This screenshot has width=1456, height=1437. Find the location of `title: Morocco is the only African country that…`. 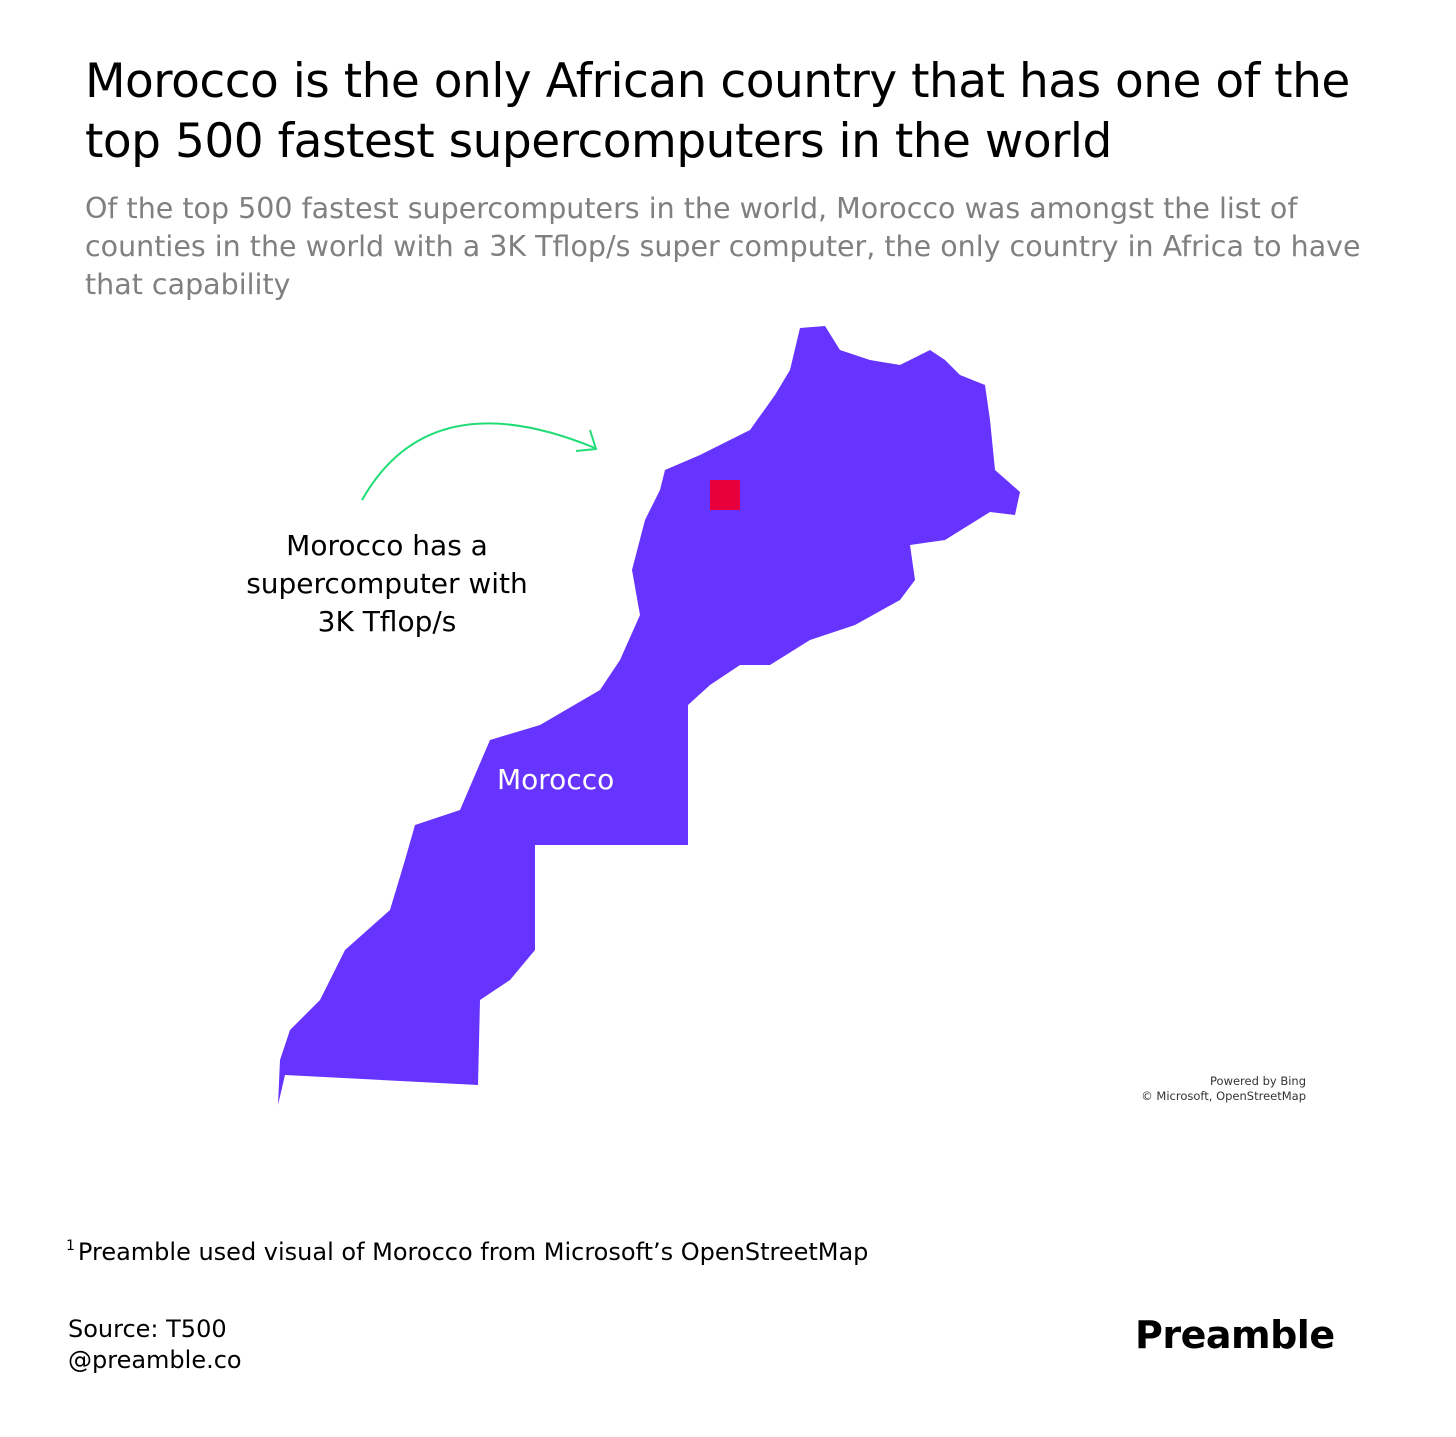

title: Morocco is the only African country that… is located at coordinates (717, 111).